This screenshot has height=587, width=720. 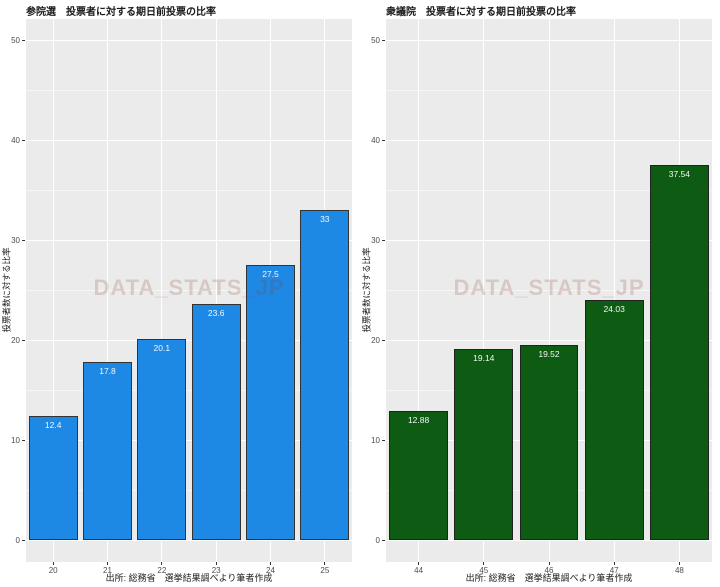 What do you see at coordinates (419, 570) in the screenshot?
I see `x-tick-label: 44` at bounding box center [419, 570].